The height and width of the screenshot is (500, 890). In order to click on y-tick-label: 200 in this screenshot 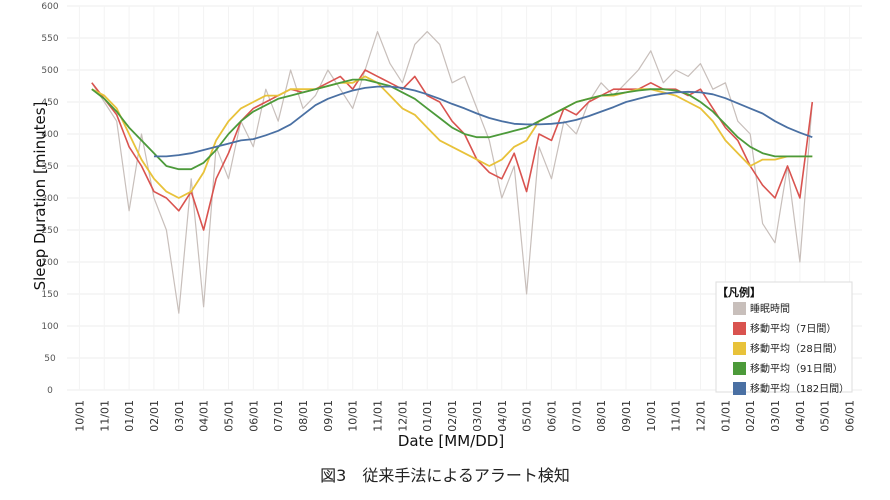, I will do `click(49, 263)`.